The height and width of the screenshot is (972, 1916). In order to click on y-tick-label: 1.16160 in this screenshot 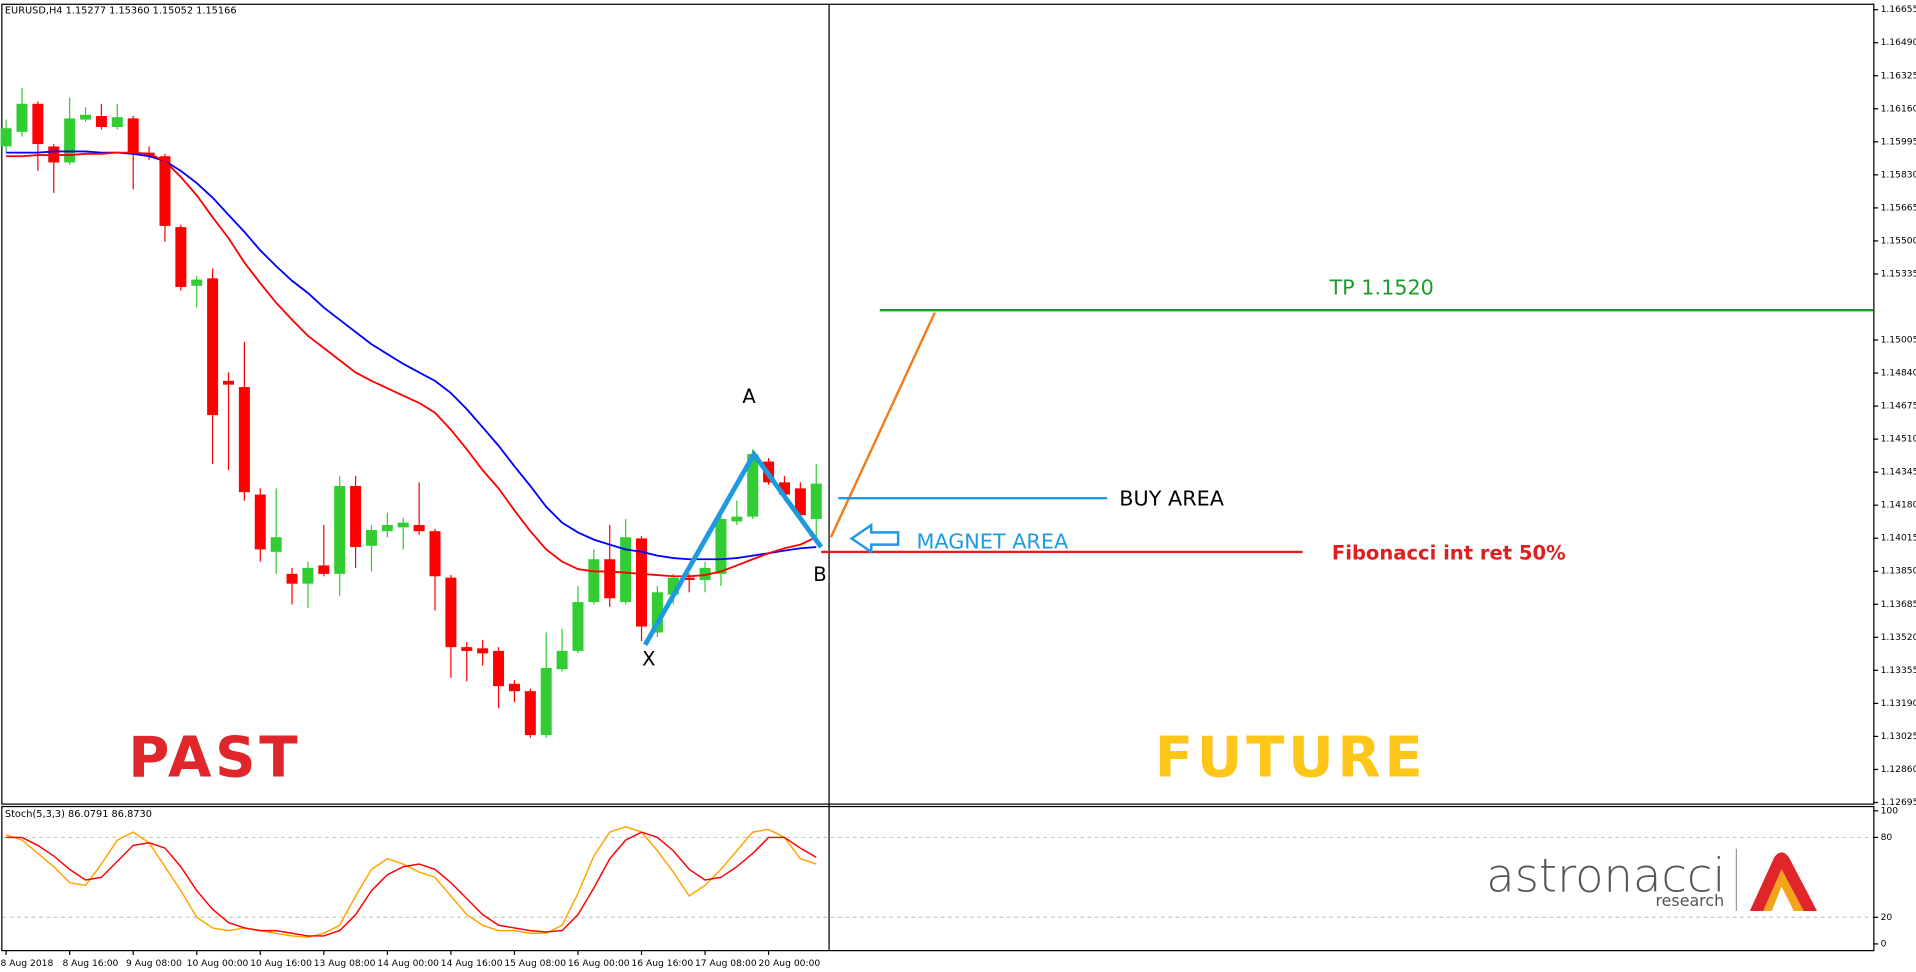, I will do `click(1898, 108)`.